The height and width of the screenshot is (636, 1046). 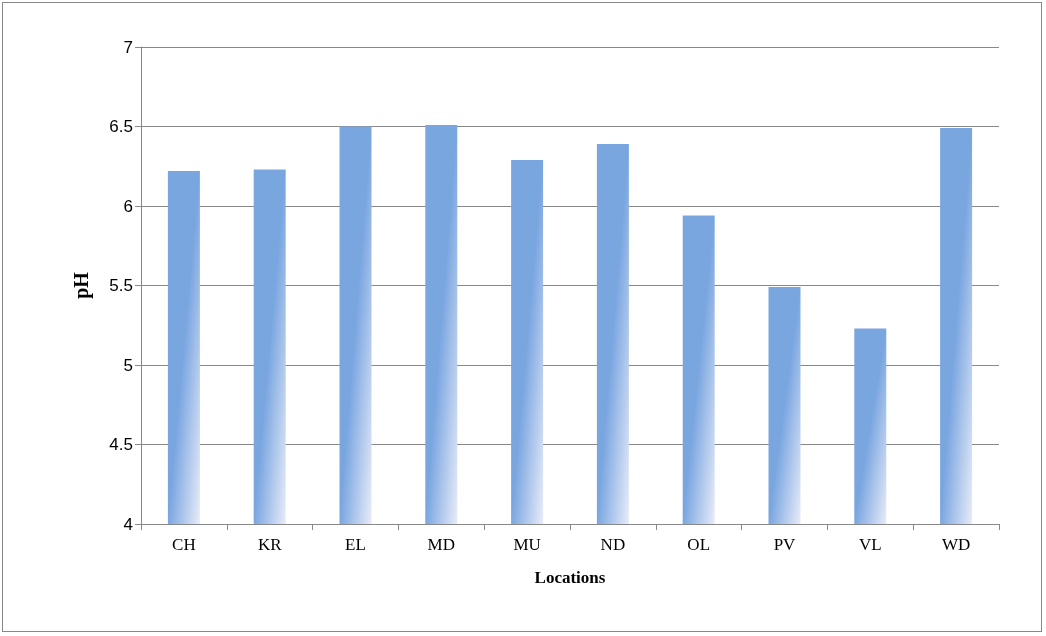 What do you see at coordinates (527, 544) in the screenshot?
I see `x-tick-label: MU` at bounding box center [527, 544].